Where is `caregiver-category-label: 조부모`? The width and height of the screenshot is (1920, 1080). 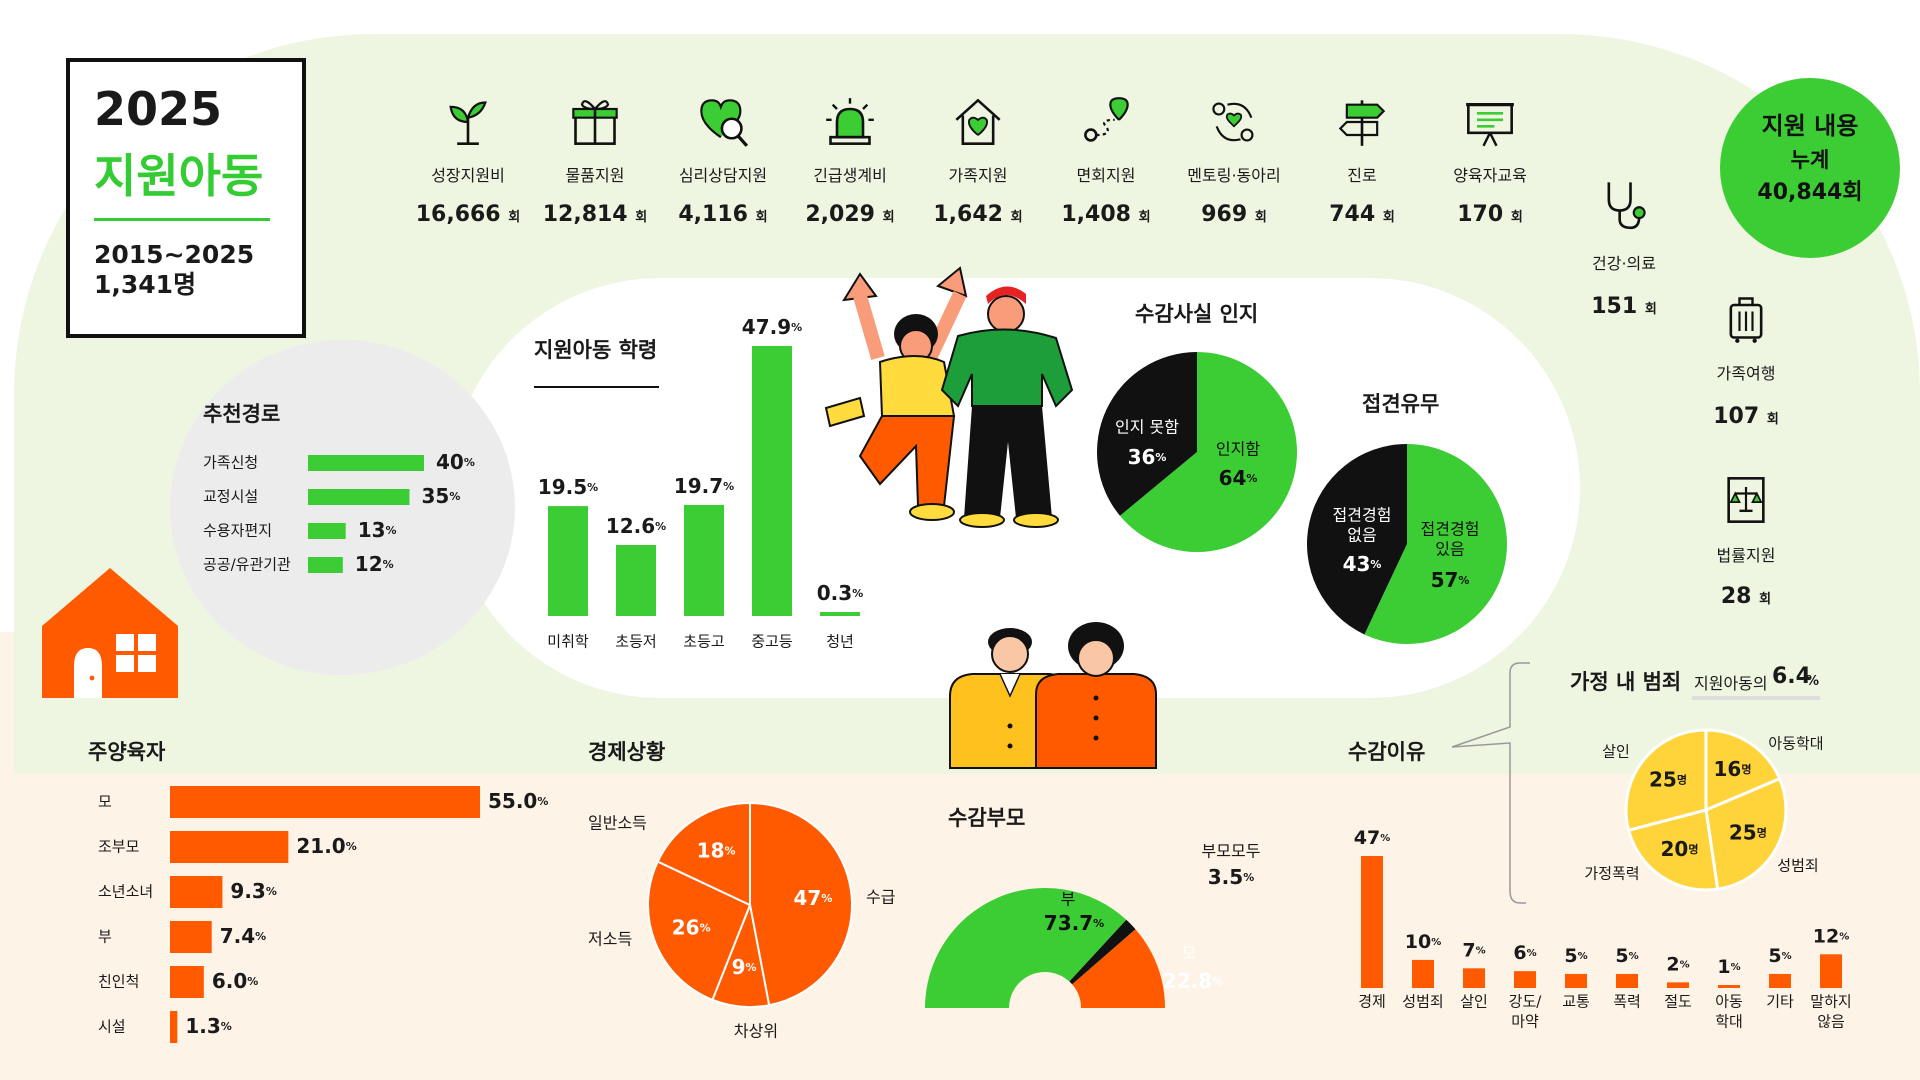 caregiver-category-label: 조부모 is located at coordinates (119, 847).